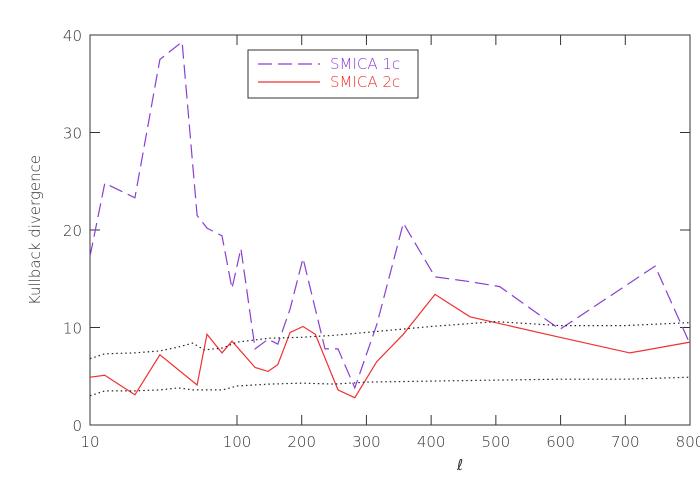  What do you see at coordinates (688, 442) in the screenshot?
I see `x-tick-label: 800` at bounding box center [688, 442].